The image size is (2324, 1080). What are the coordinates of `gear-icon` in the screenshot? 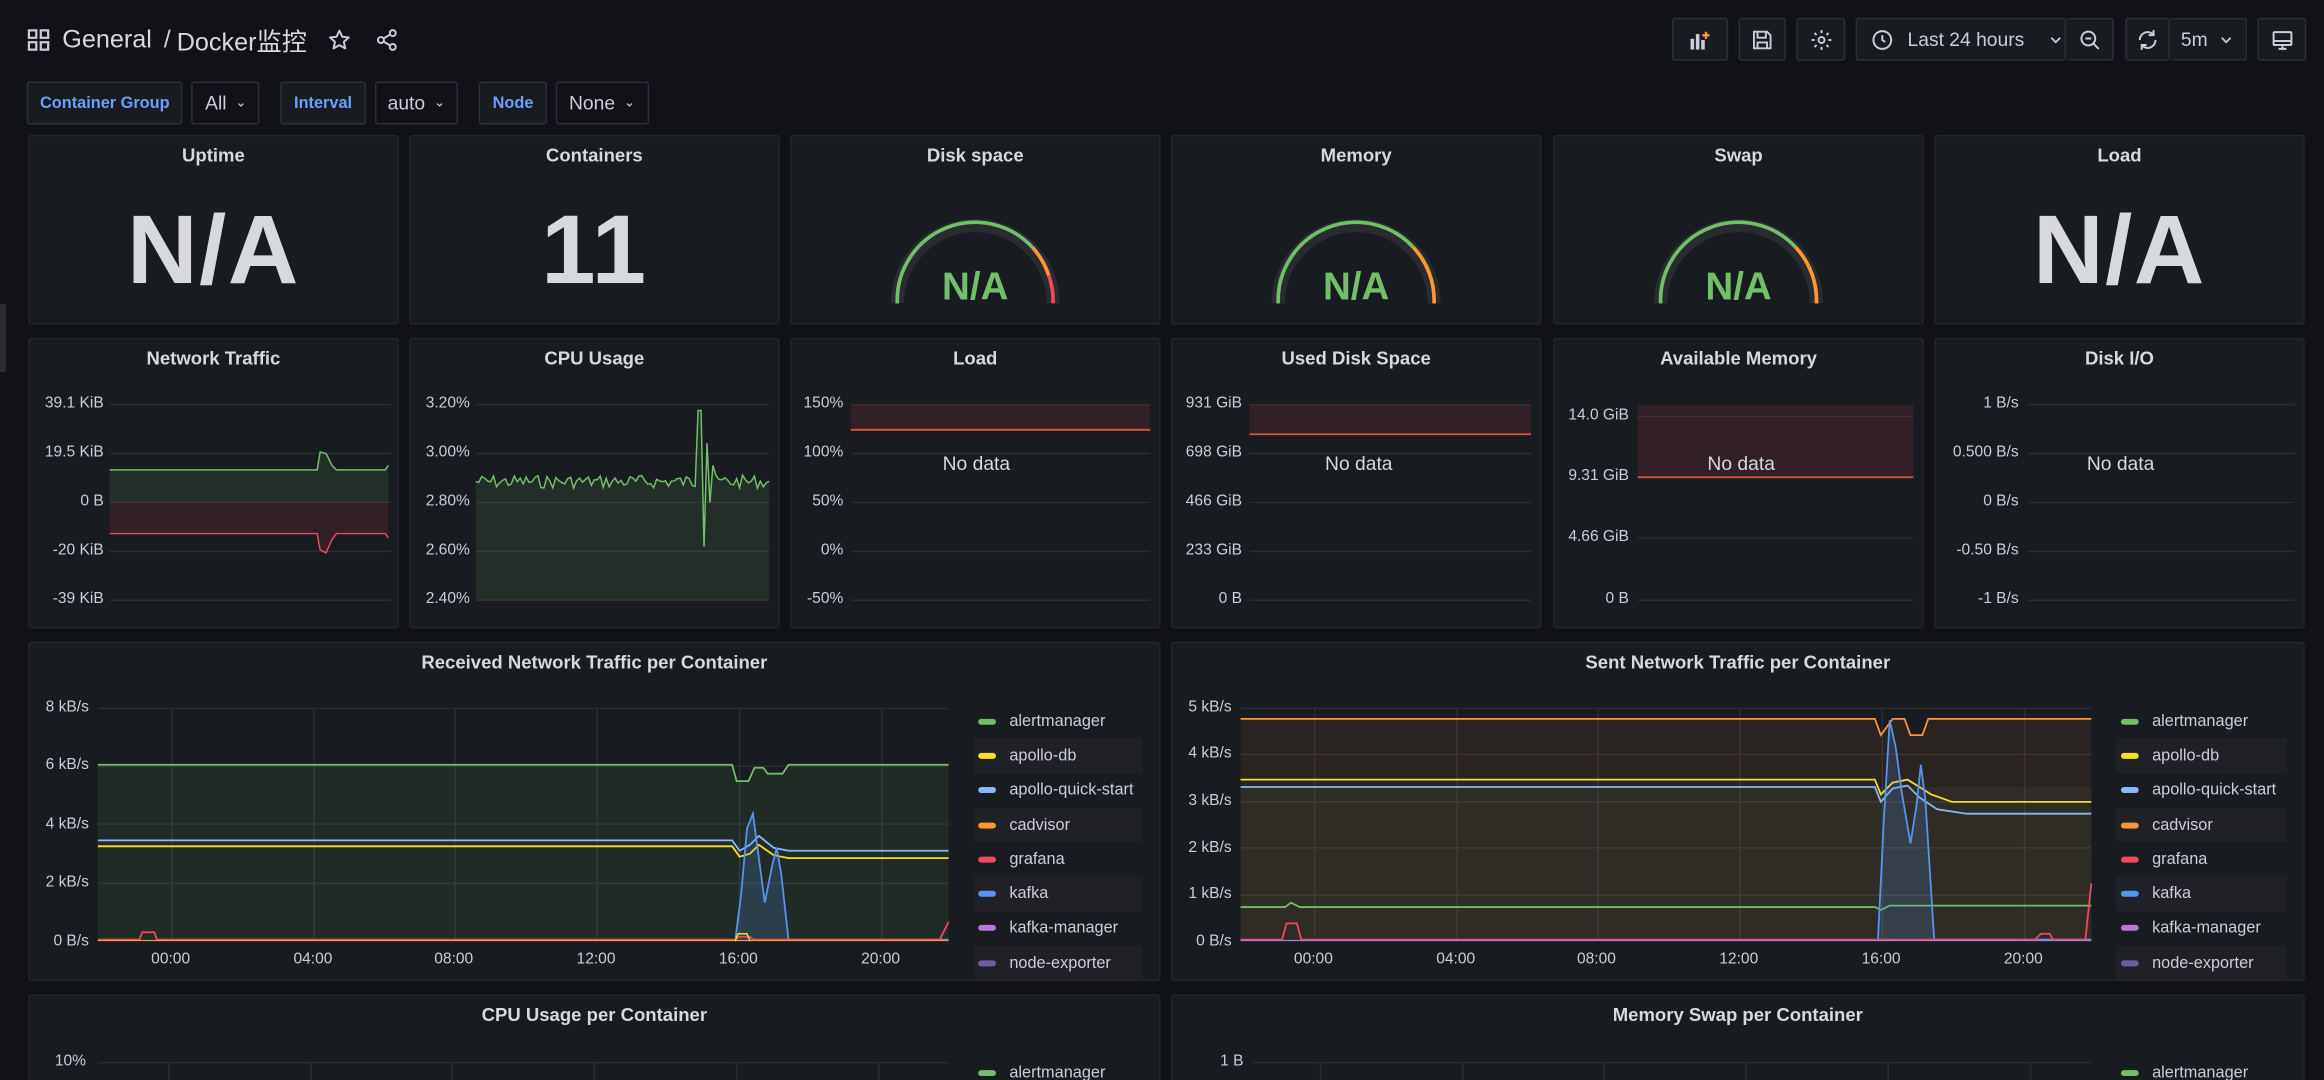 It's located at (1821, 39).